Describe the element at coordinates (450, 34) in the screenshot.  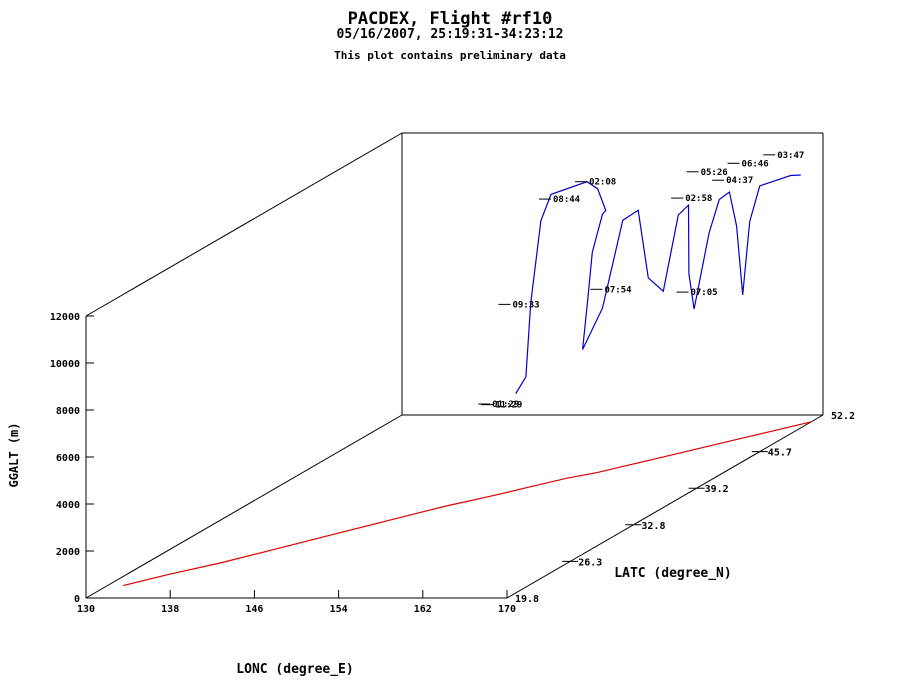
I see `chart-subtitle: 05/16/2007, 25:19:31-34:23:12` at that location.